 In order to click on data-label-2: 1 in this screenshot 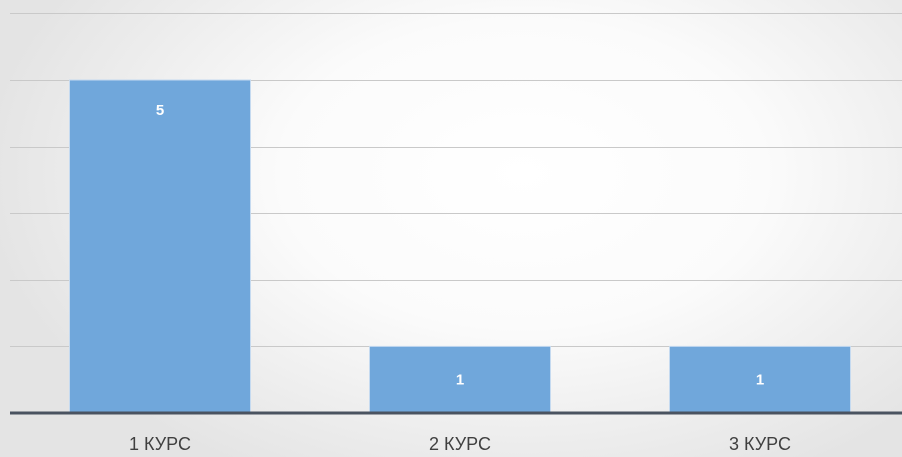, I will do `click(460, 380)`.